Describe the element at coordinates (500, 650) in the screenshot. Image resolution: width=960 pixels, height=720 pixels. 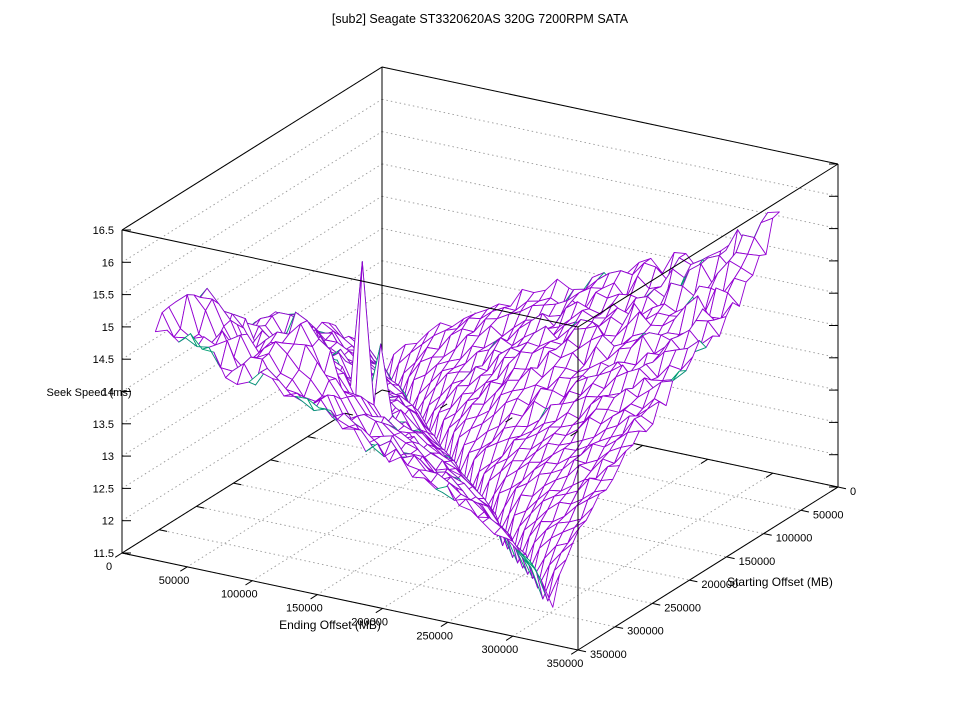
I see `x-tick-label: 300000` at that location.